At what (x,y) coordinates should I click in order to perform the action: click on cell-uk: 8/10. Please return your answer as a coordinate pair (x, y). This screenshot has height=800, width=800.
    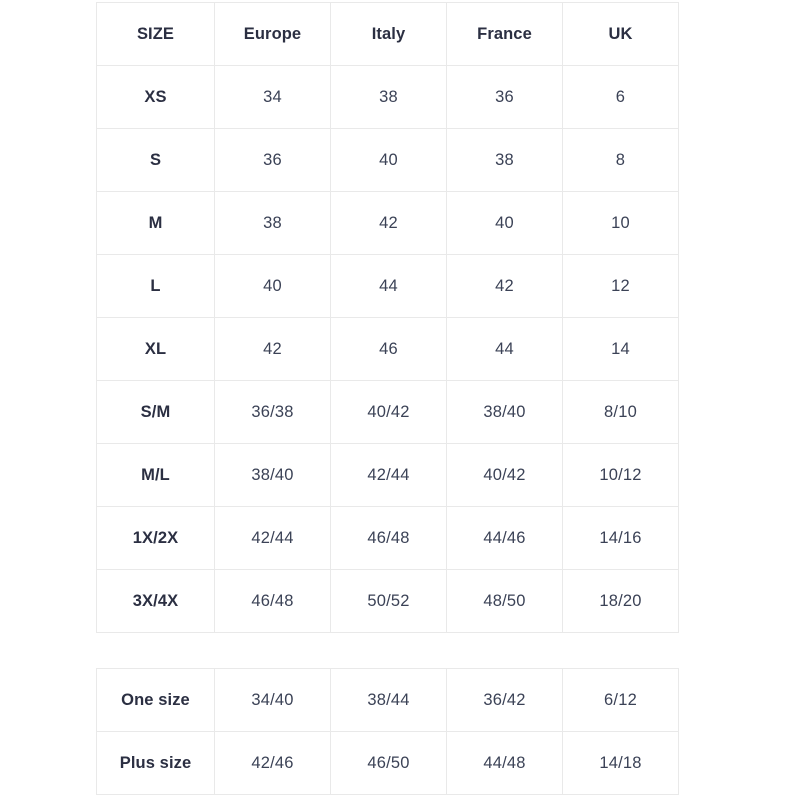
    Looking at the image, I should click on (620, 412).